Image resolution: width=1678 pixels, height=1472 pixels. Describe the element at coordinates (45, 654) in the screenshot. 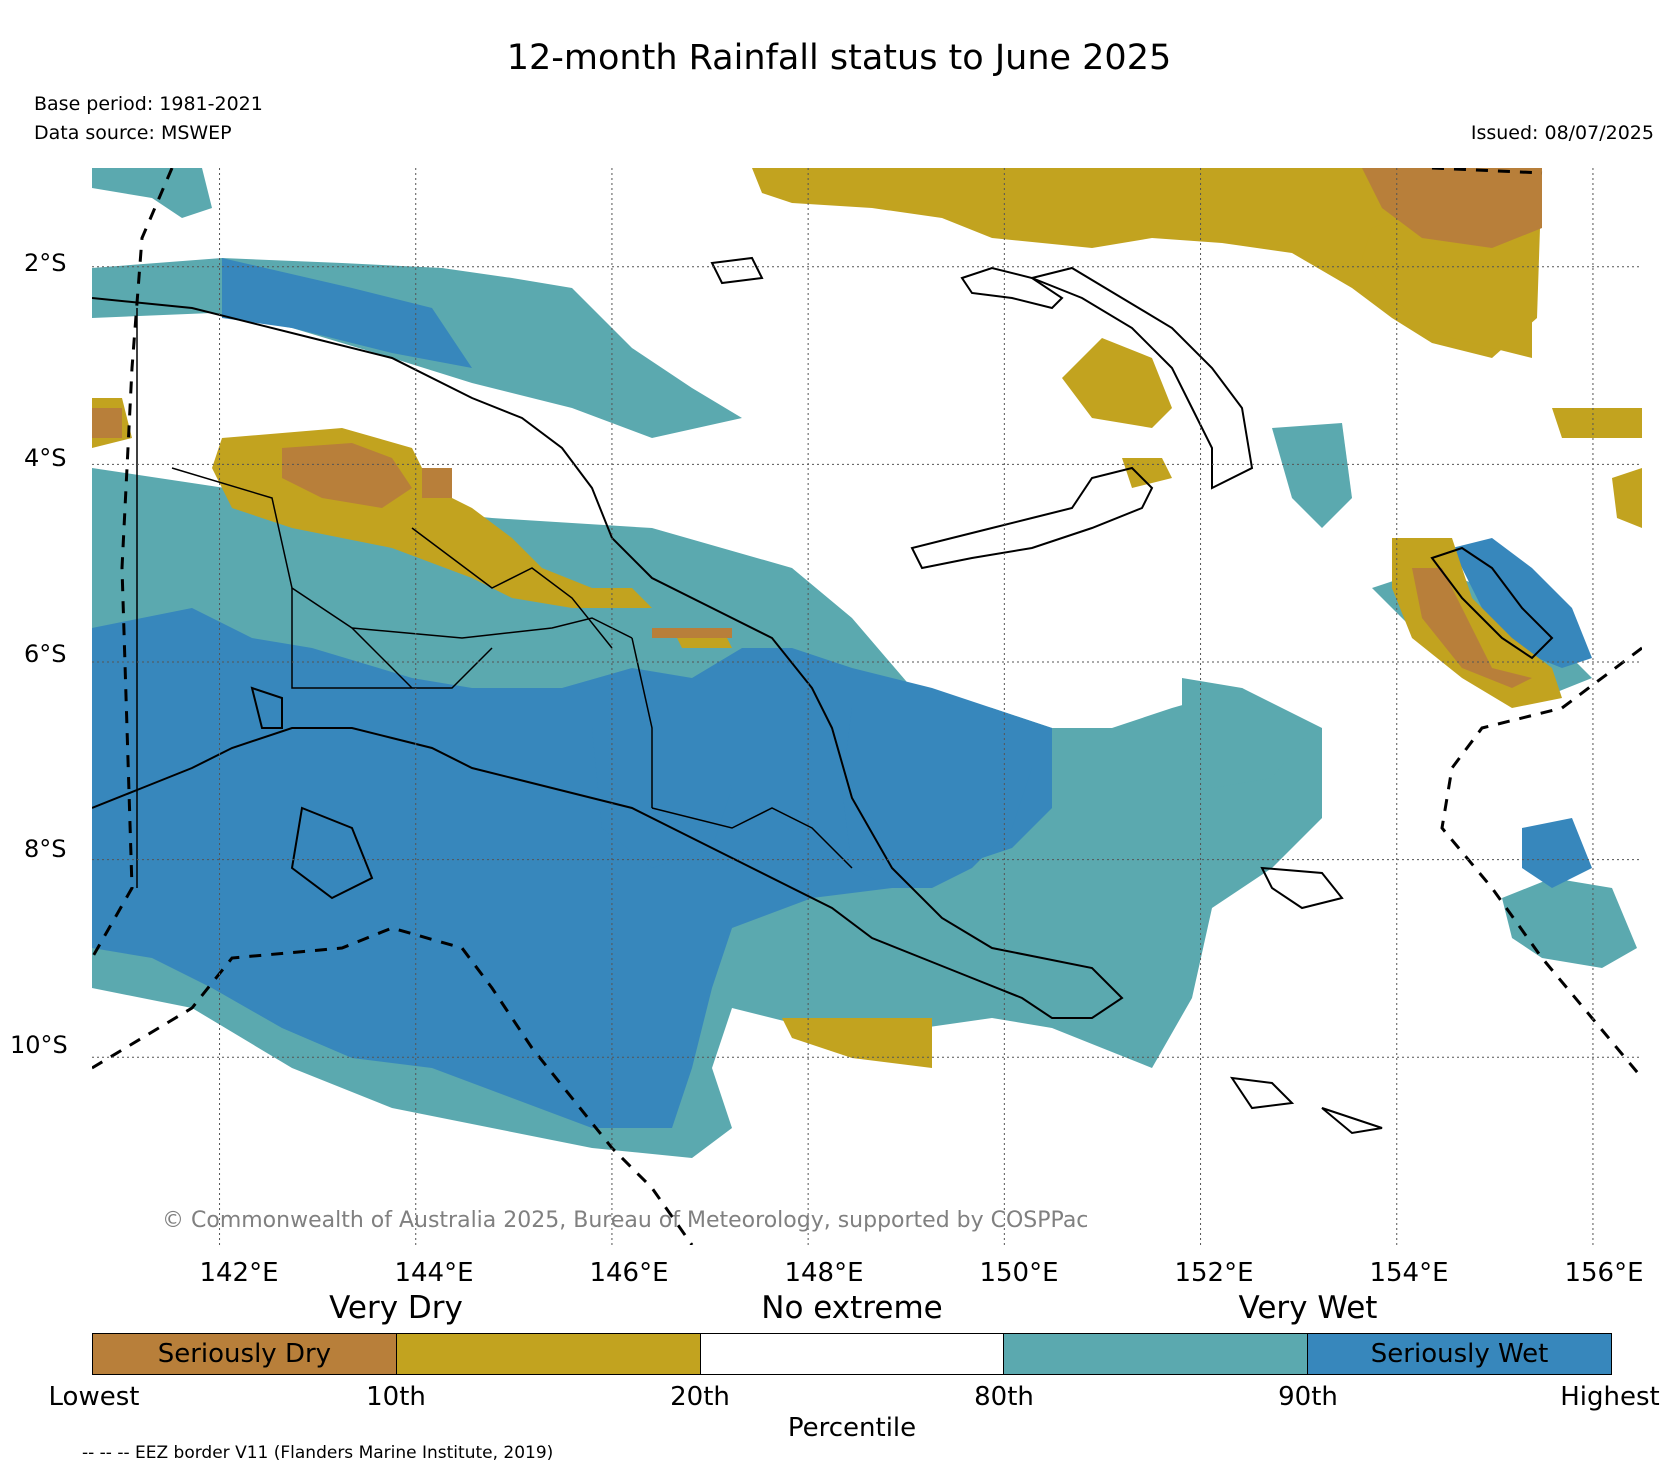

I see `lat-tick-label: 6°S` at that location.